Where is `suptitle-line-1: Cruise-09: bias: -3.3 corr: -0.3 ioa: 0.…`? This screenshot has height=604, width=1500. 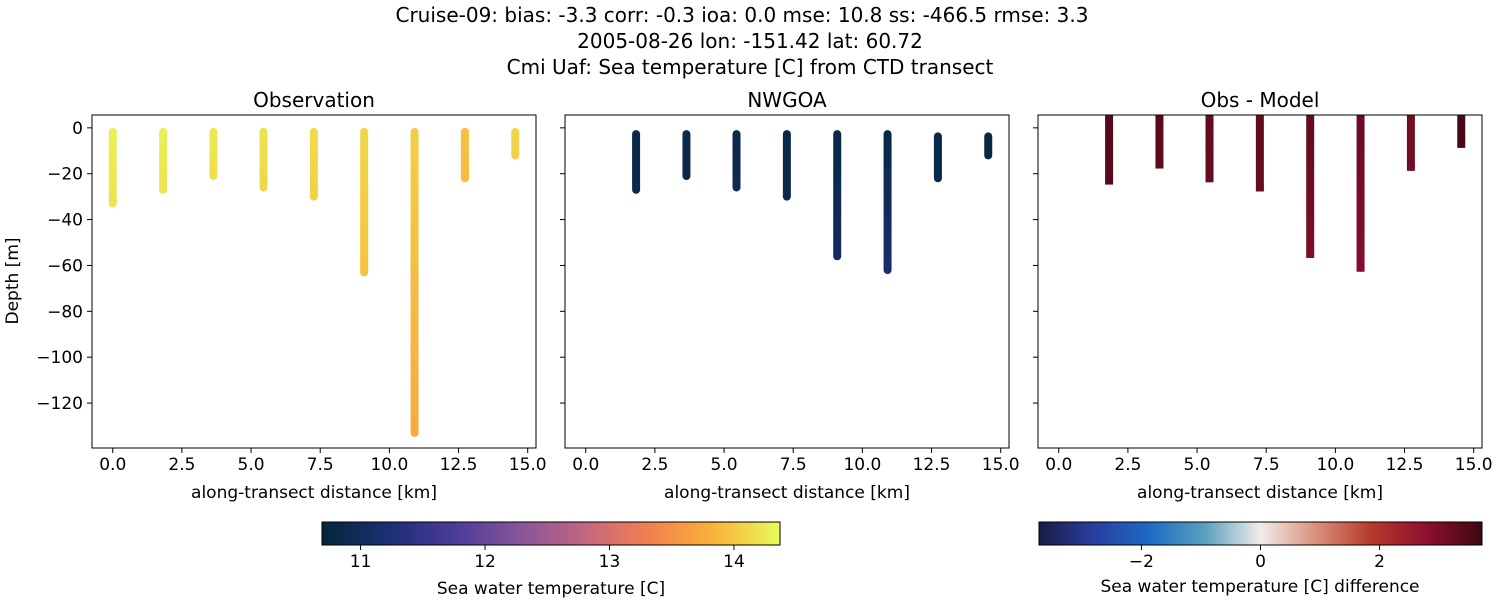 suptitle-line-1: Cruise-09: bias: -3.3 corr: -0.3 ioa: 0.… is located at coordinates (741, 15).